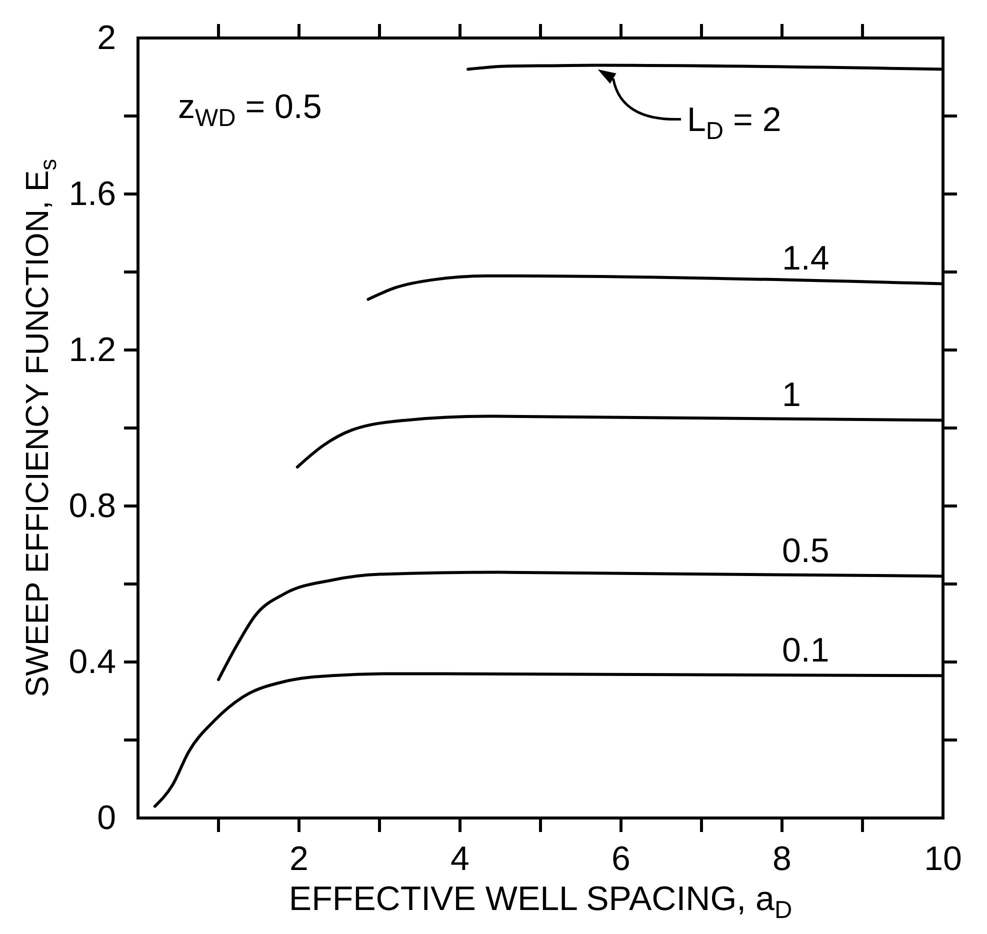 The image size is (987, 934). Describe the element at coordinates (734, 123) in the screenshot. I see `series-label: L$_{D}$ = 2` at that location.